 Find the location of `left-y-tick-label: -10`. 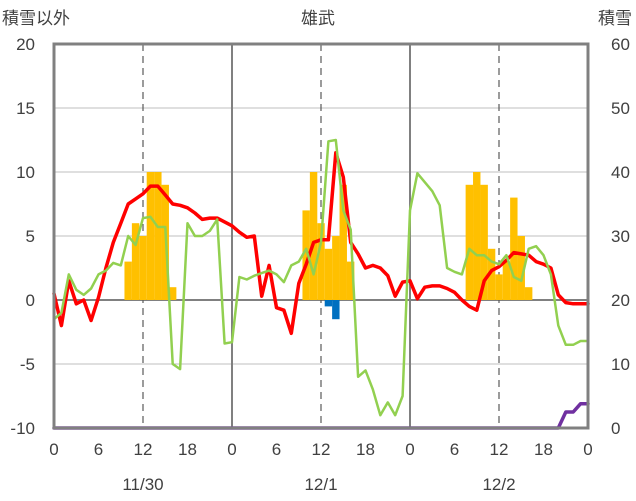

left-y-tick-label: -10 is located at coordinates (22, 428).